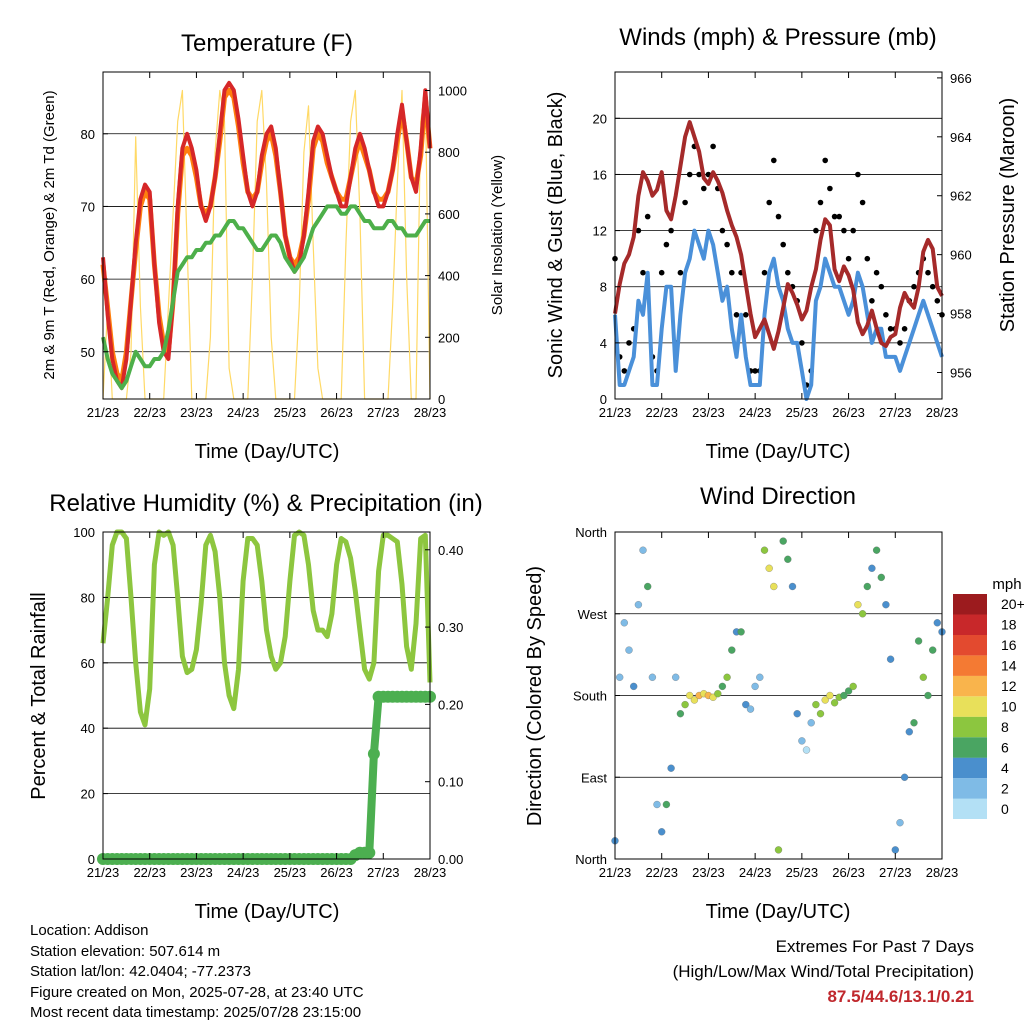  What do you see at coordinates (383, 872) in the screenshot?
I see `humidity-xtick-label: 27/23` at bounding box center [383, 872].